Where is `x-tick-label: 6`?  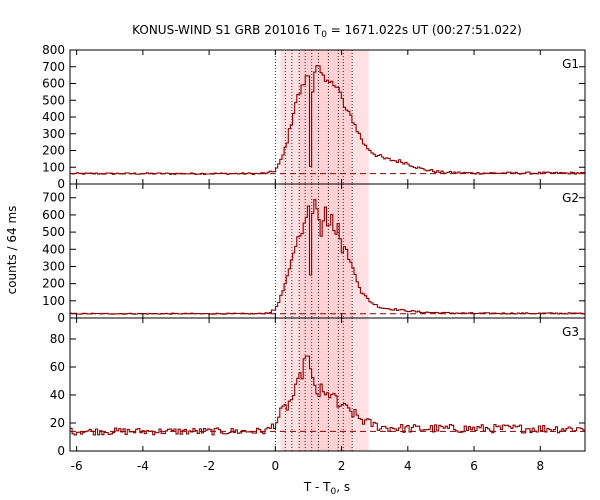
x-tick-label: 6 is located at coordinates (474, 466).